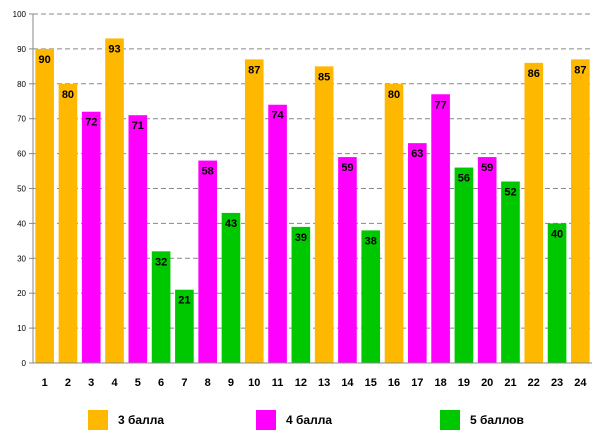  I want to click on legend-item-3: 3 балла, so click(126, 420).